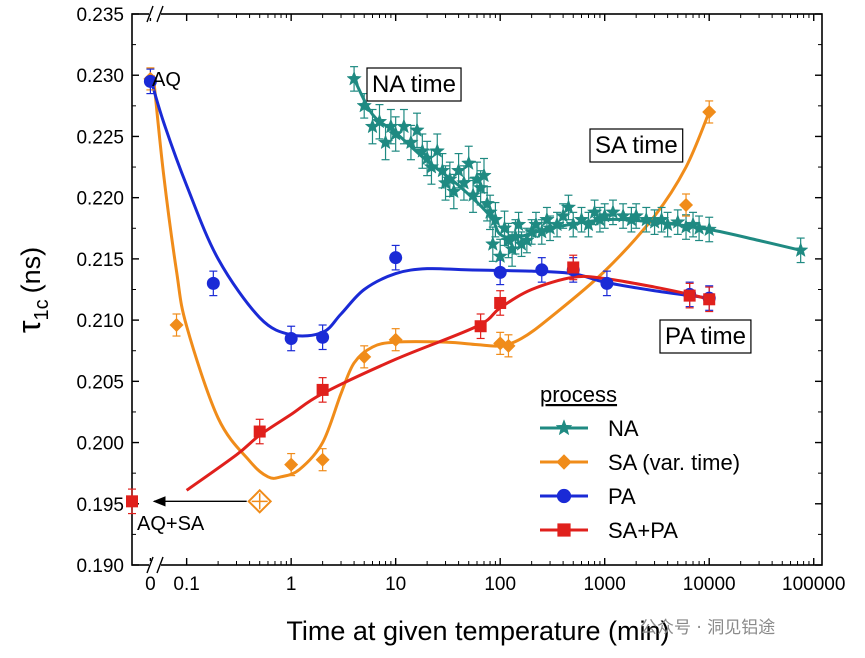 This screenshot has height=658, width=865. I want to click on y-axis-subscript: 1c, so click(42, 309).